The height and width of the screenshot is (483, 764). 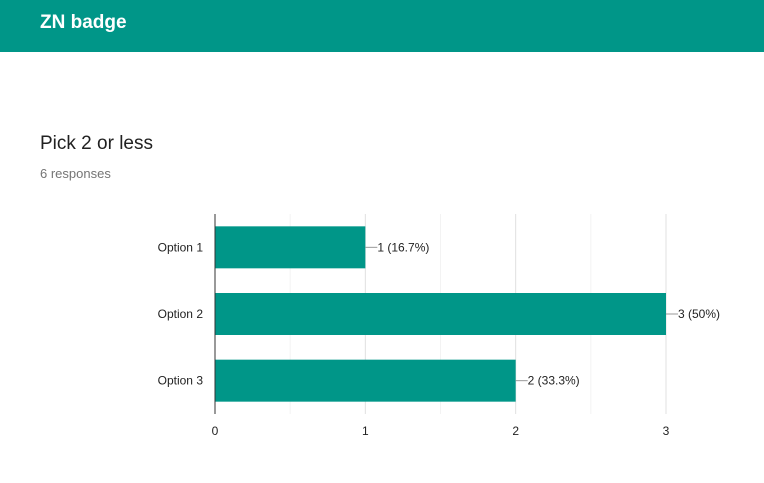 What do you see at coordinates (181, 314) in the screenshot?
I see `category-label: Option 2` at bounding box center [181, 314].